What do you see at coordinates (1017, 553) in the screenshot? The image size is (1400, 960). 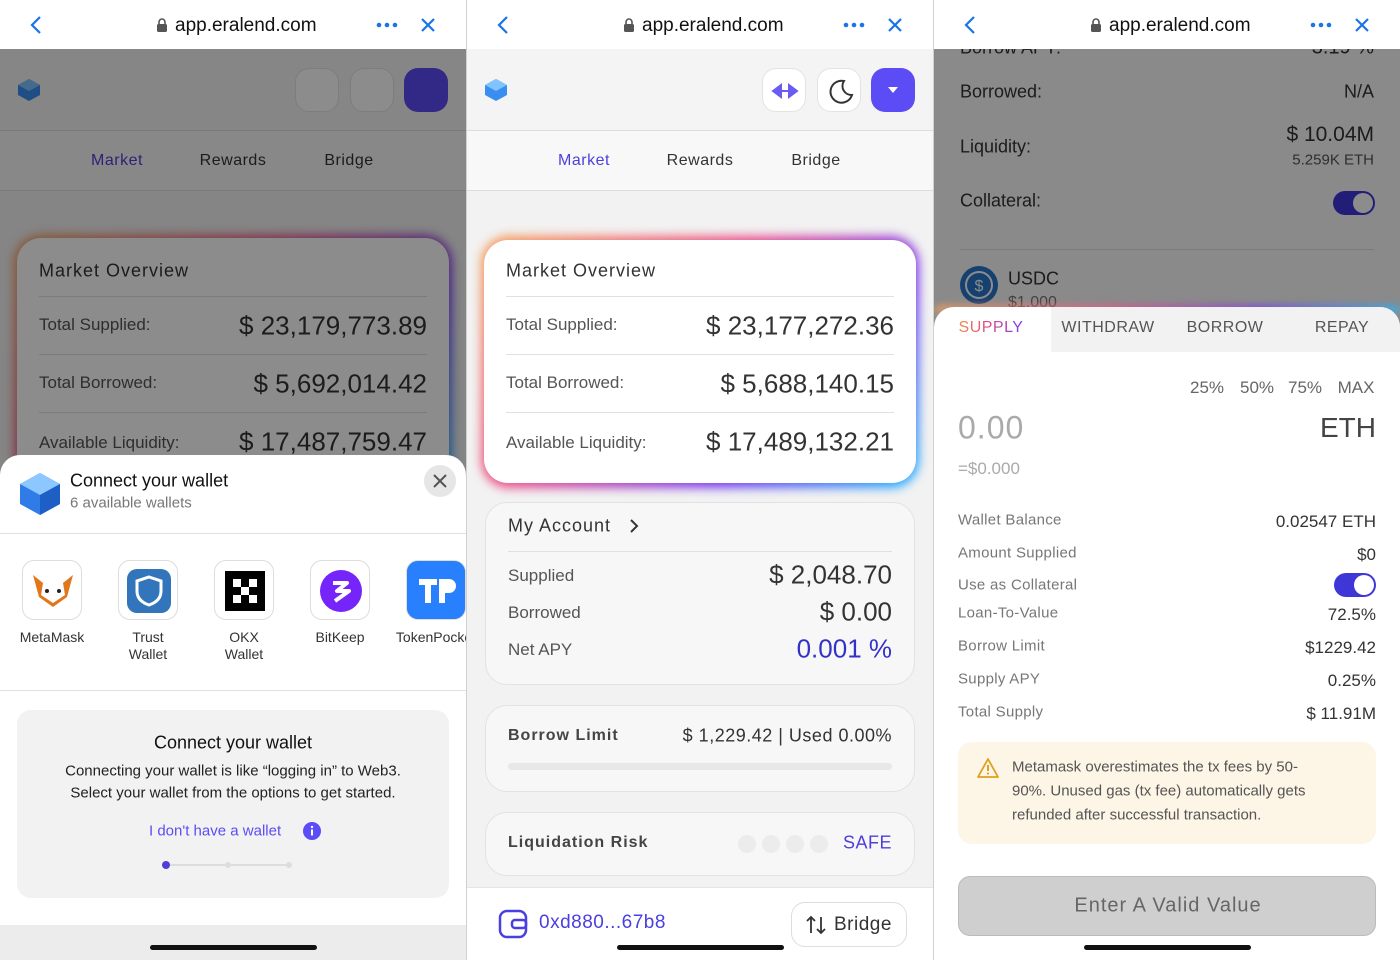 I see `detail-label: Amount Supplied` at bounding box center [1017, 553].